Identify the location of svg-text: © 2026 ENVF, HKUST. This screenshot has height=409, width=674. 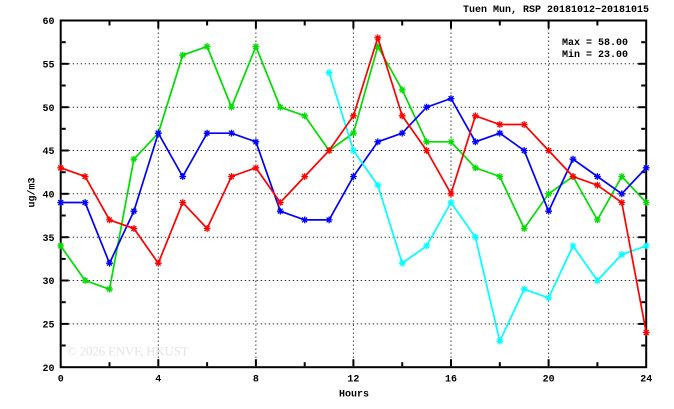
(128, 351).